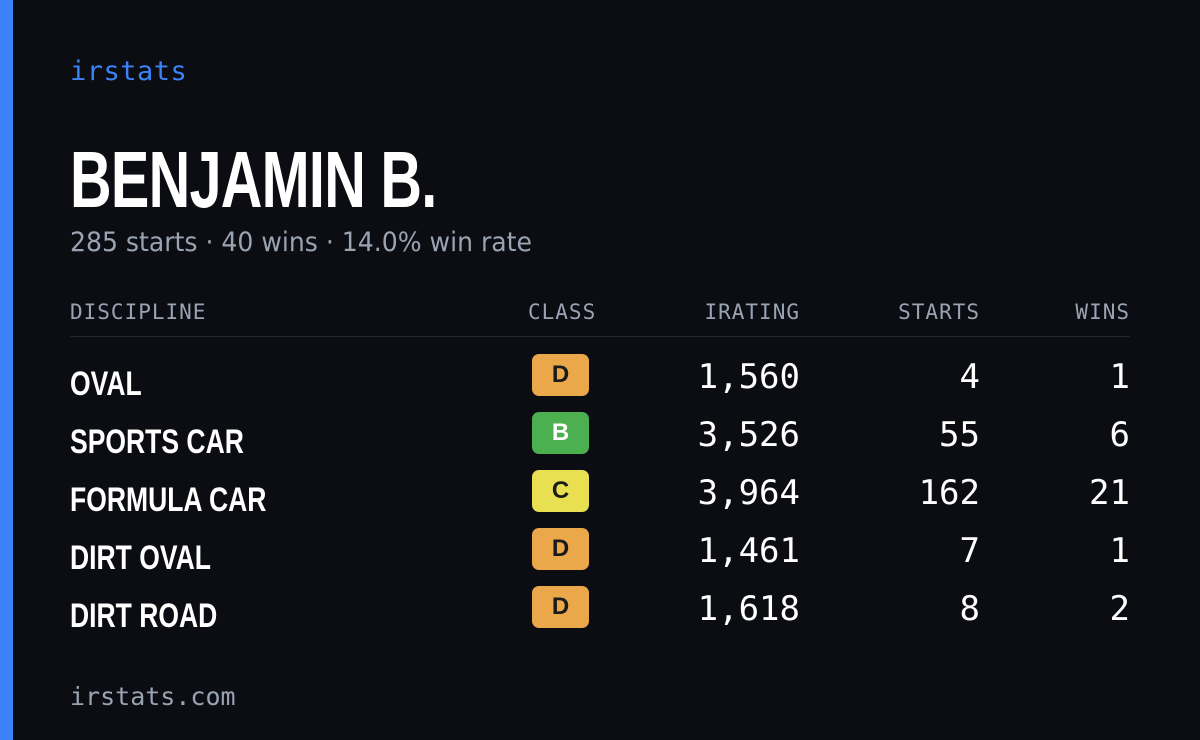  Describe the element at coordinates (969, 377) in the screenshot. I see `starts-value: 4` at that location.